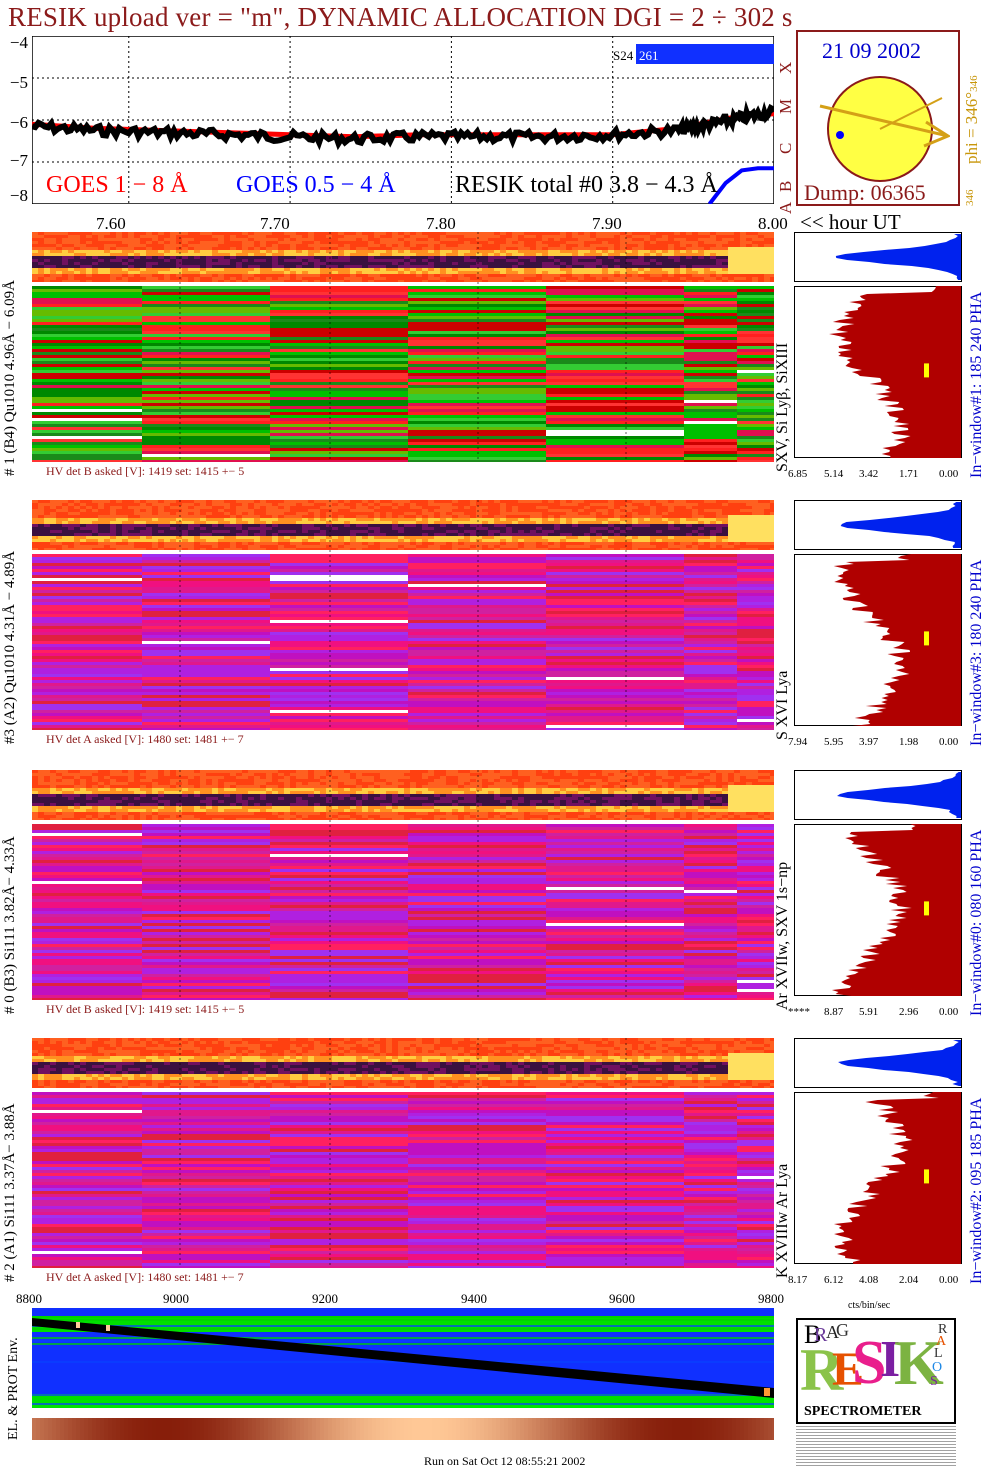  I want to click on observation-date: 21 09 2002, so click(871, 50).